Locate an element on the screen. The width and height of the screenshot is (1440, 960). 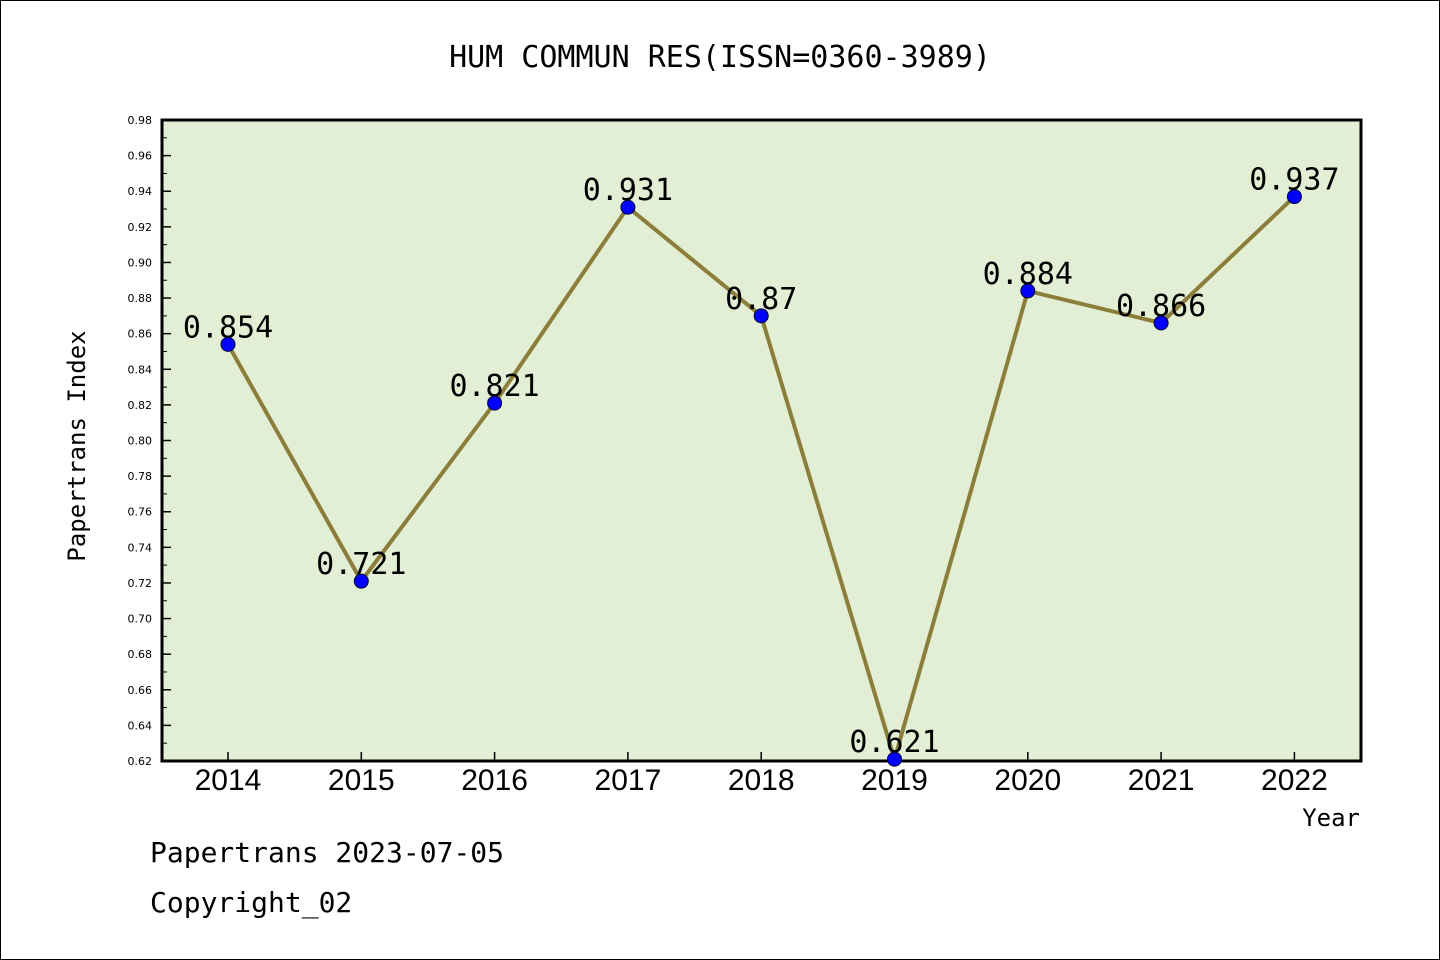
y-tick-label: 0.78 is located at coordinates (140, 476).